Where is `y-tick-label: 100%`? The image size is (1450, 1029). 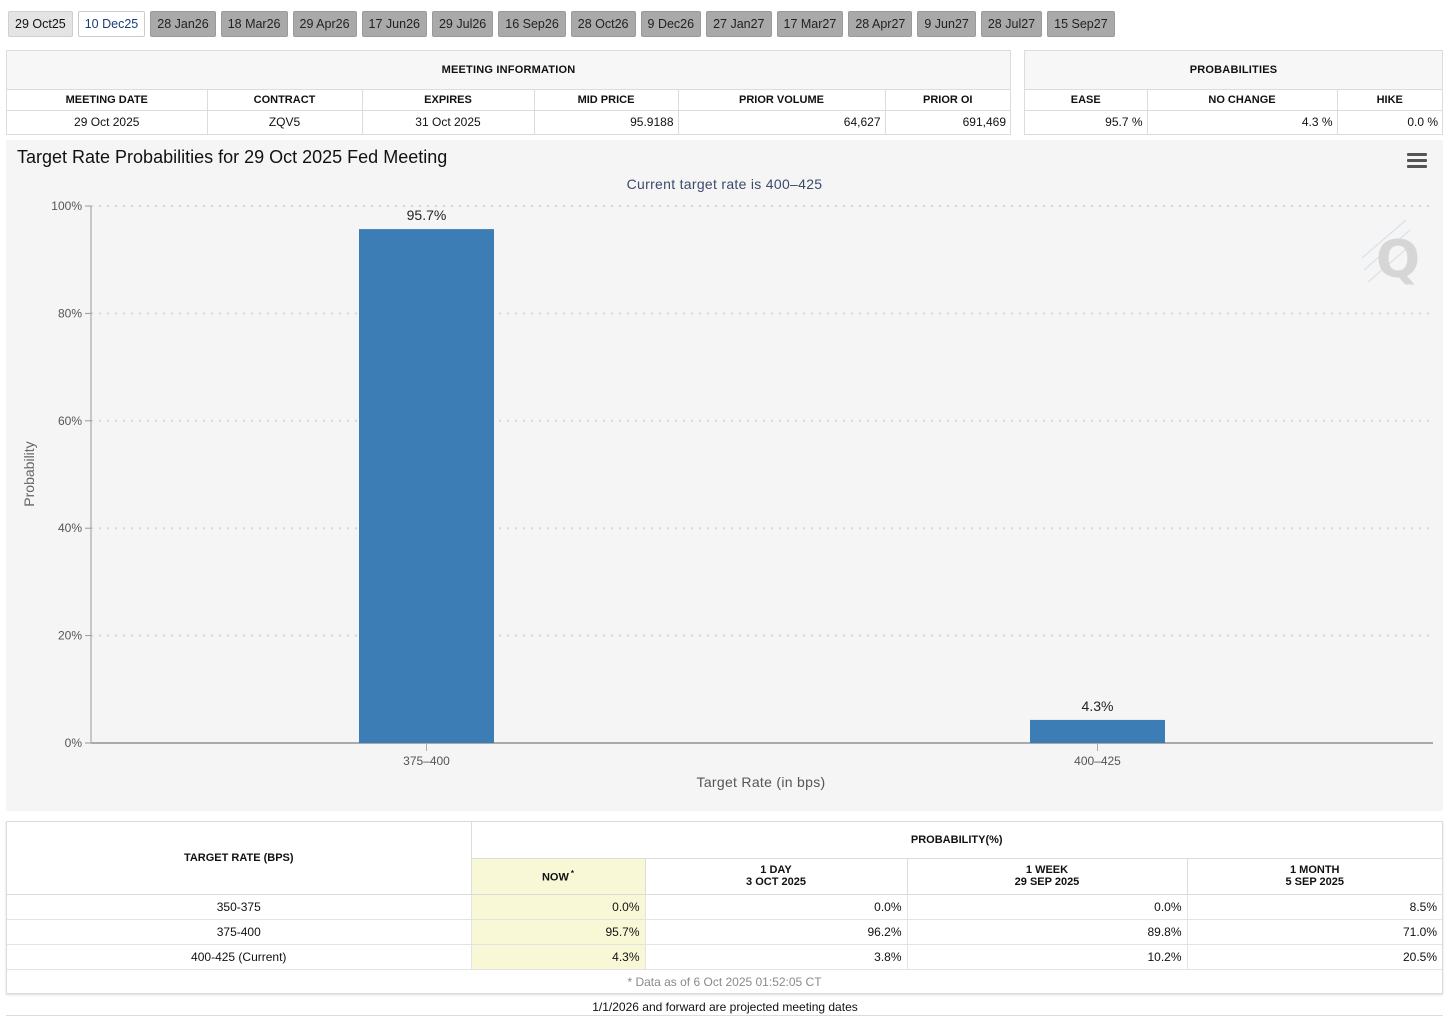 y-tick-label: 100% is located at coordinates (66, 206).